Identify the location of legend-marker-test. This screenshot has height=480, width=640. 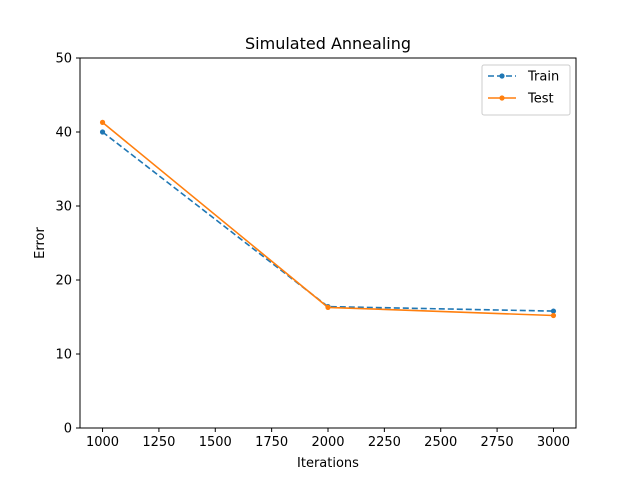
(502, 98).